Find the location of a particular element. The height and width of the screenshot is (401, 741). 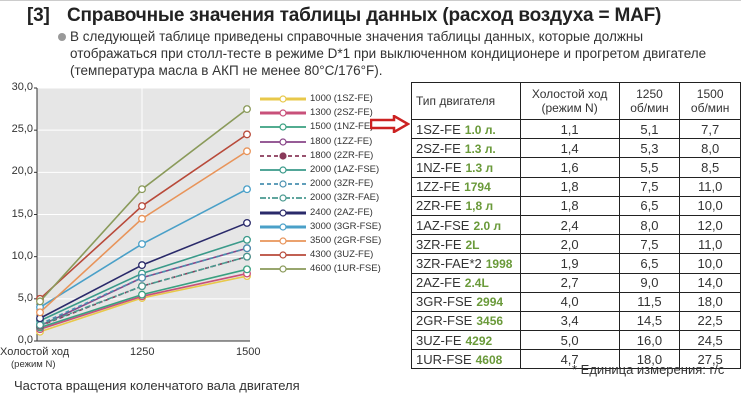

cell-1500: 8,5 is located at coordinates (710, 167).